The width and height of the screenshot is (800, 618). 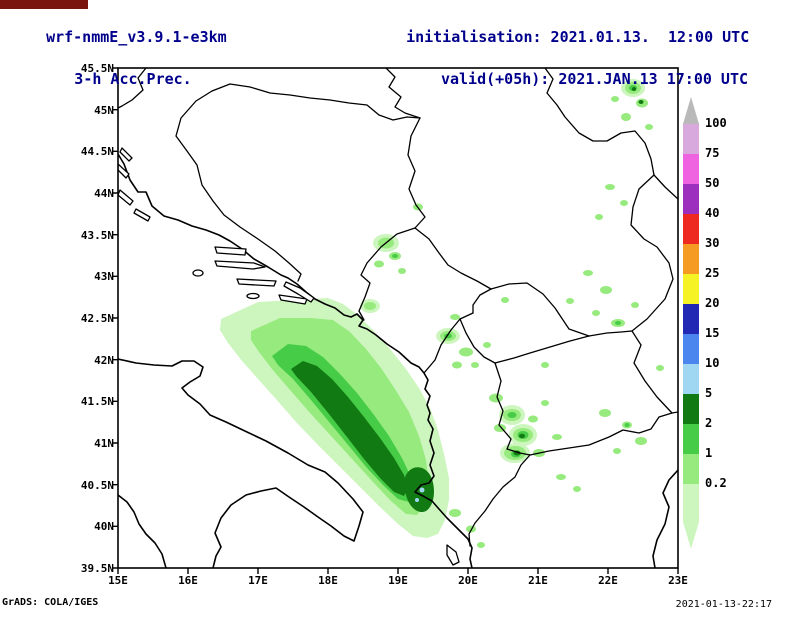 I want to click on coastline-calabria, so click(x=142, y=531).